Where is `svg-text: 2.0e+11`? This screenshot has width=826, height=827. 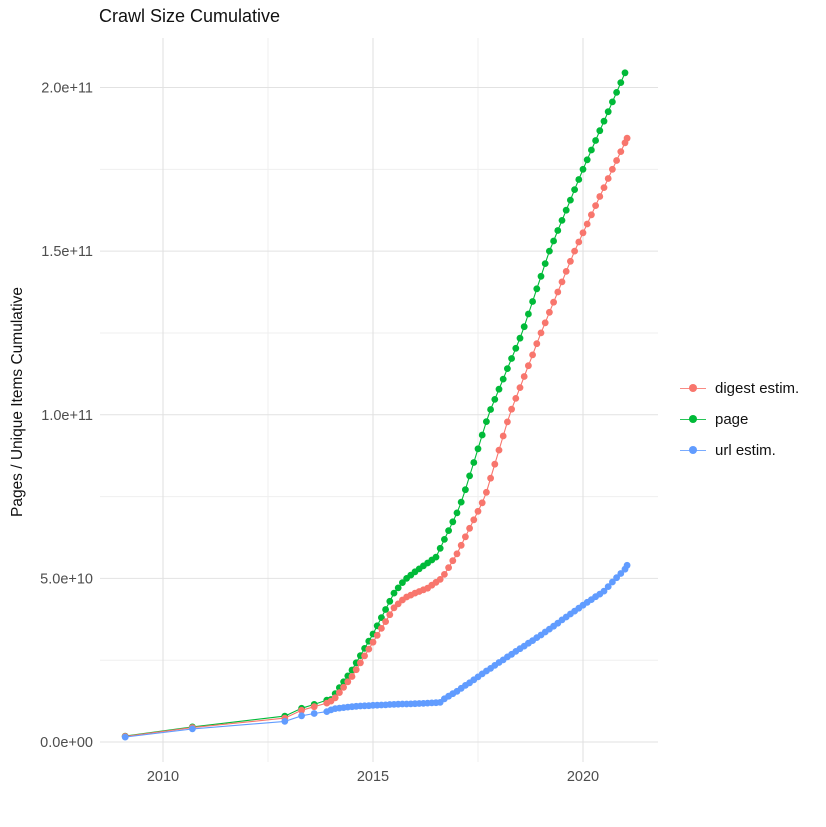
svg-text: 2.0e+11 is located at coordinates (67, 89).